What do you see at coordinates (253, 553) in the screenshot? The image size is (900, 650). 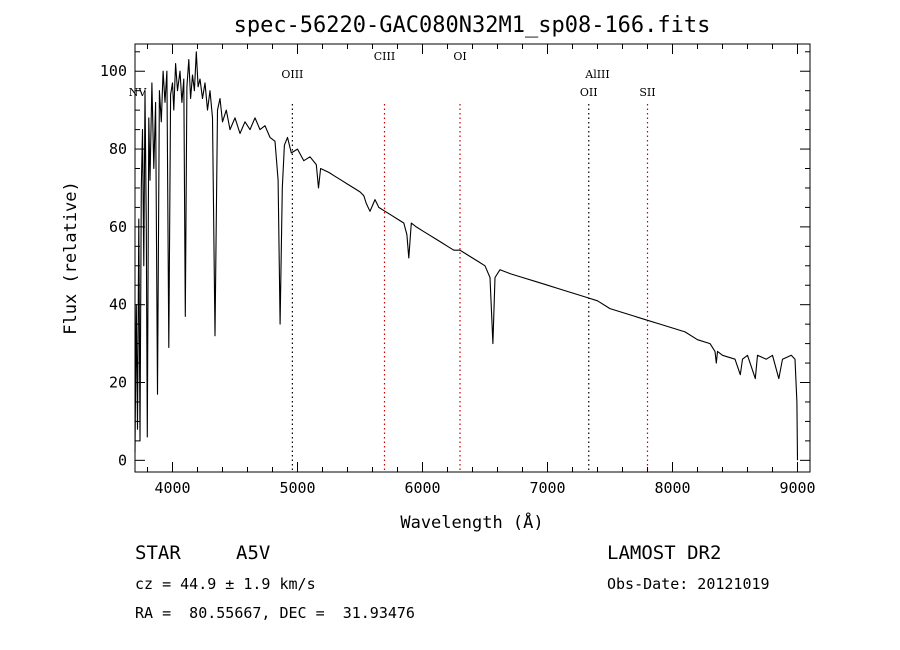 I see `object-subclass: A5V` at bounding box center [253, 553].